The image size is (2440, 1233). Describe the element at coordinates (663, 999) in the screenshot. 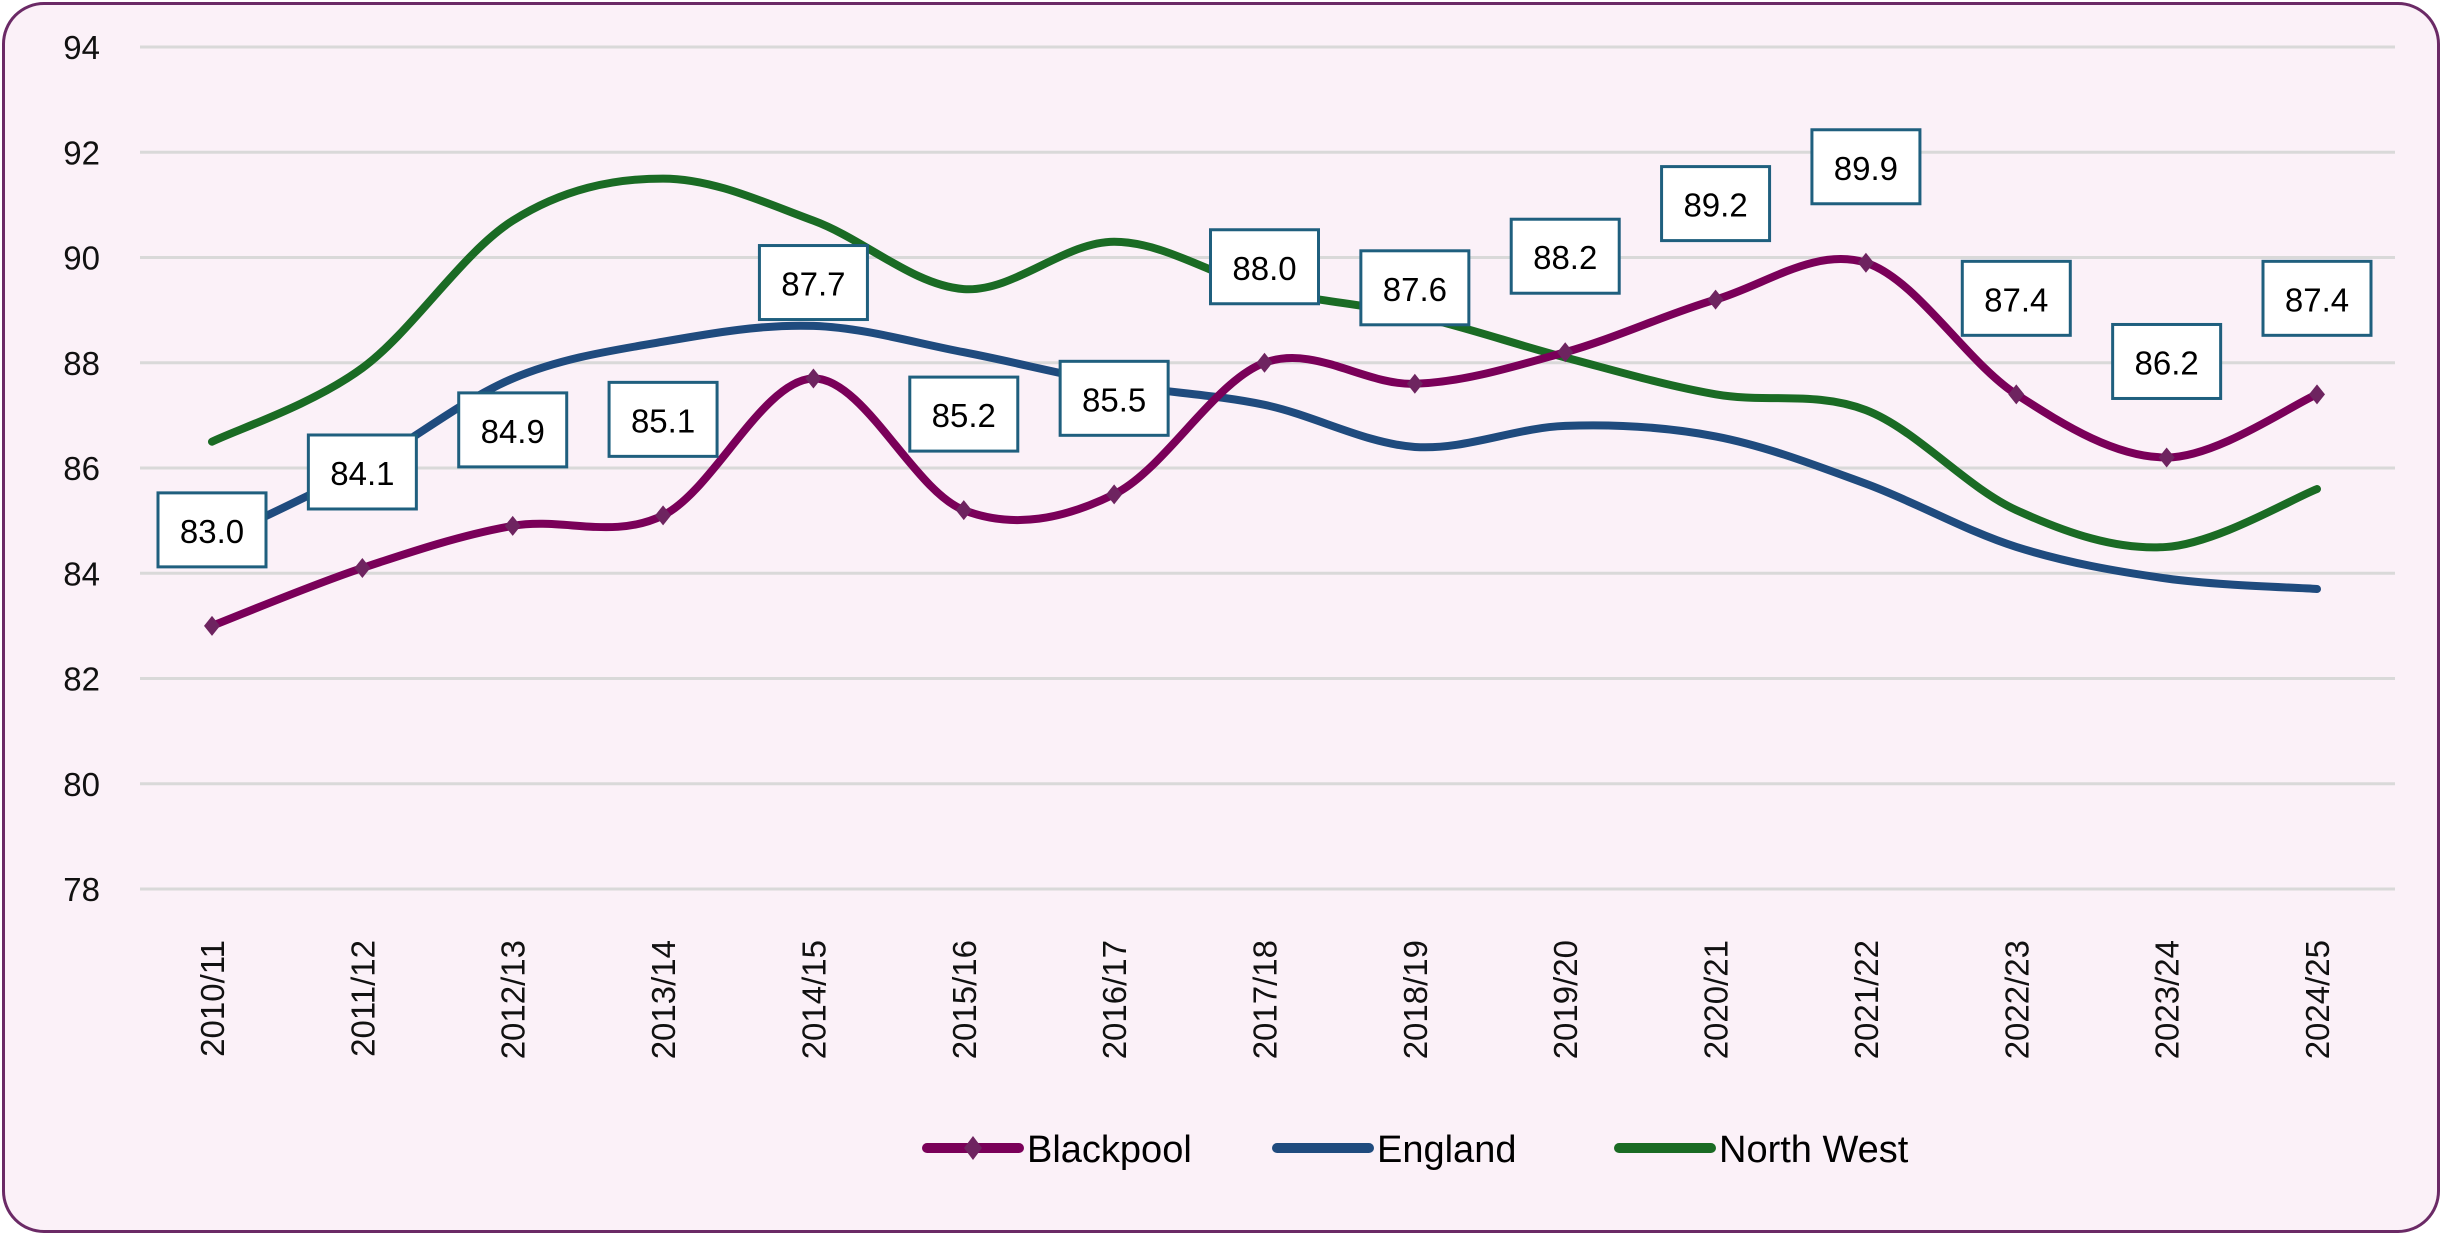

I see `x-tick-label: 2013/14` at that location.